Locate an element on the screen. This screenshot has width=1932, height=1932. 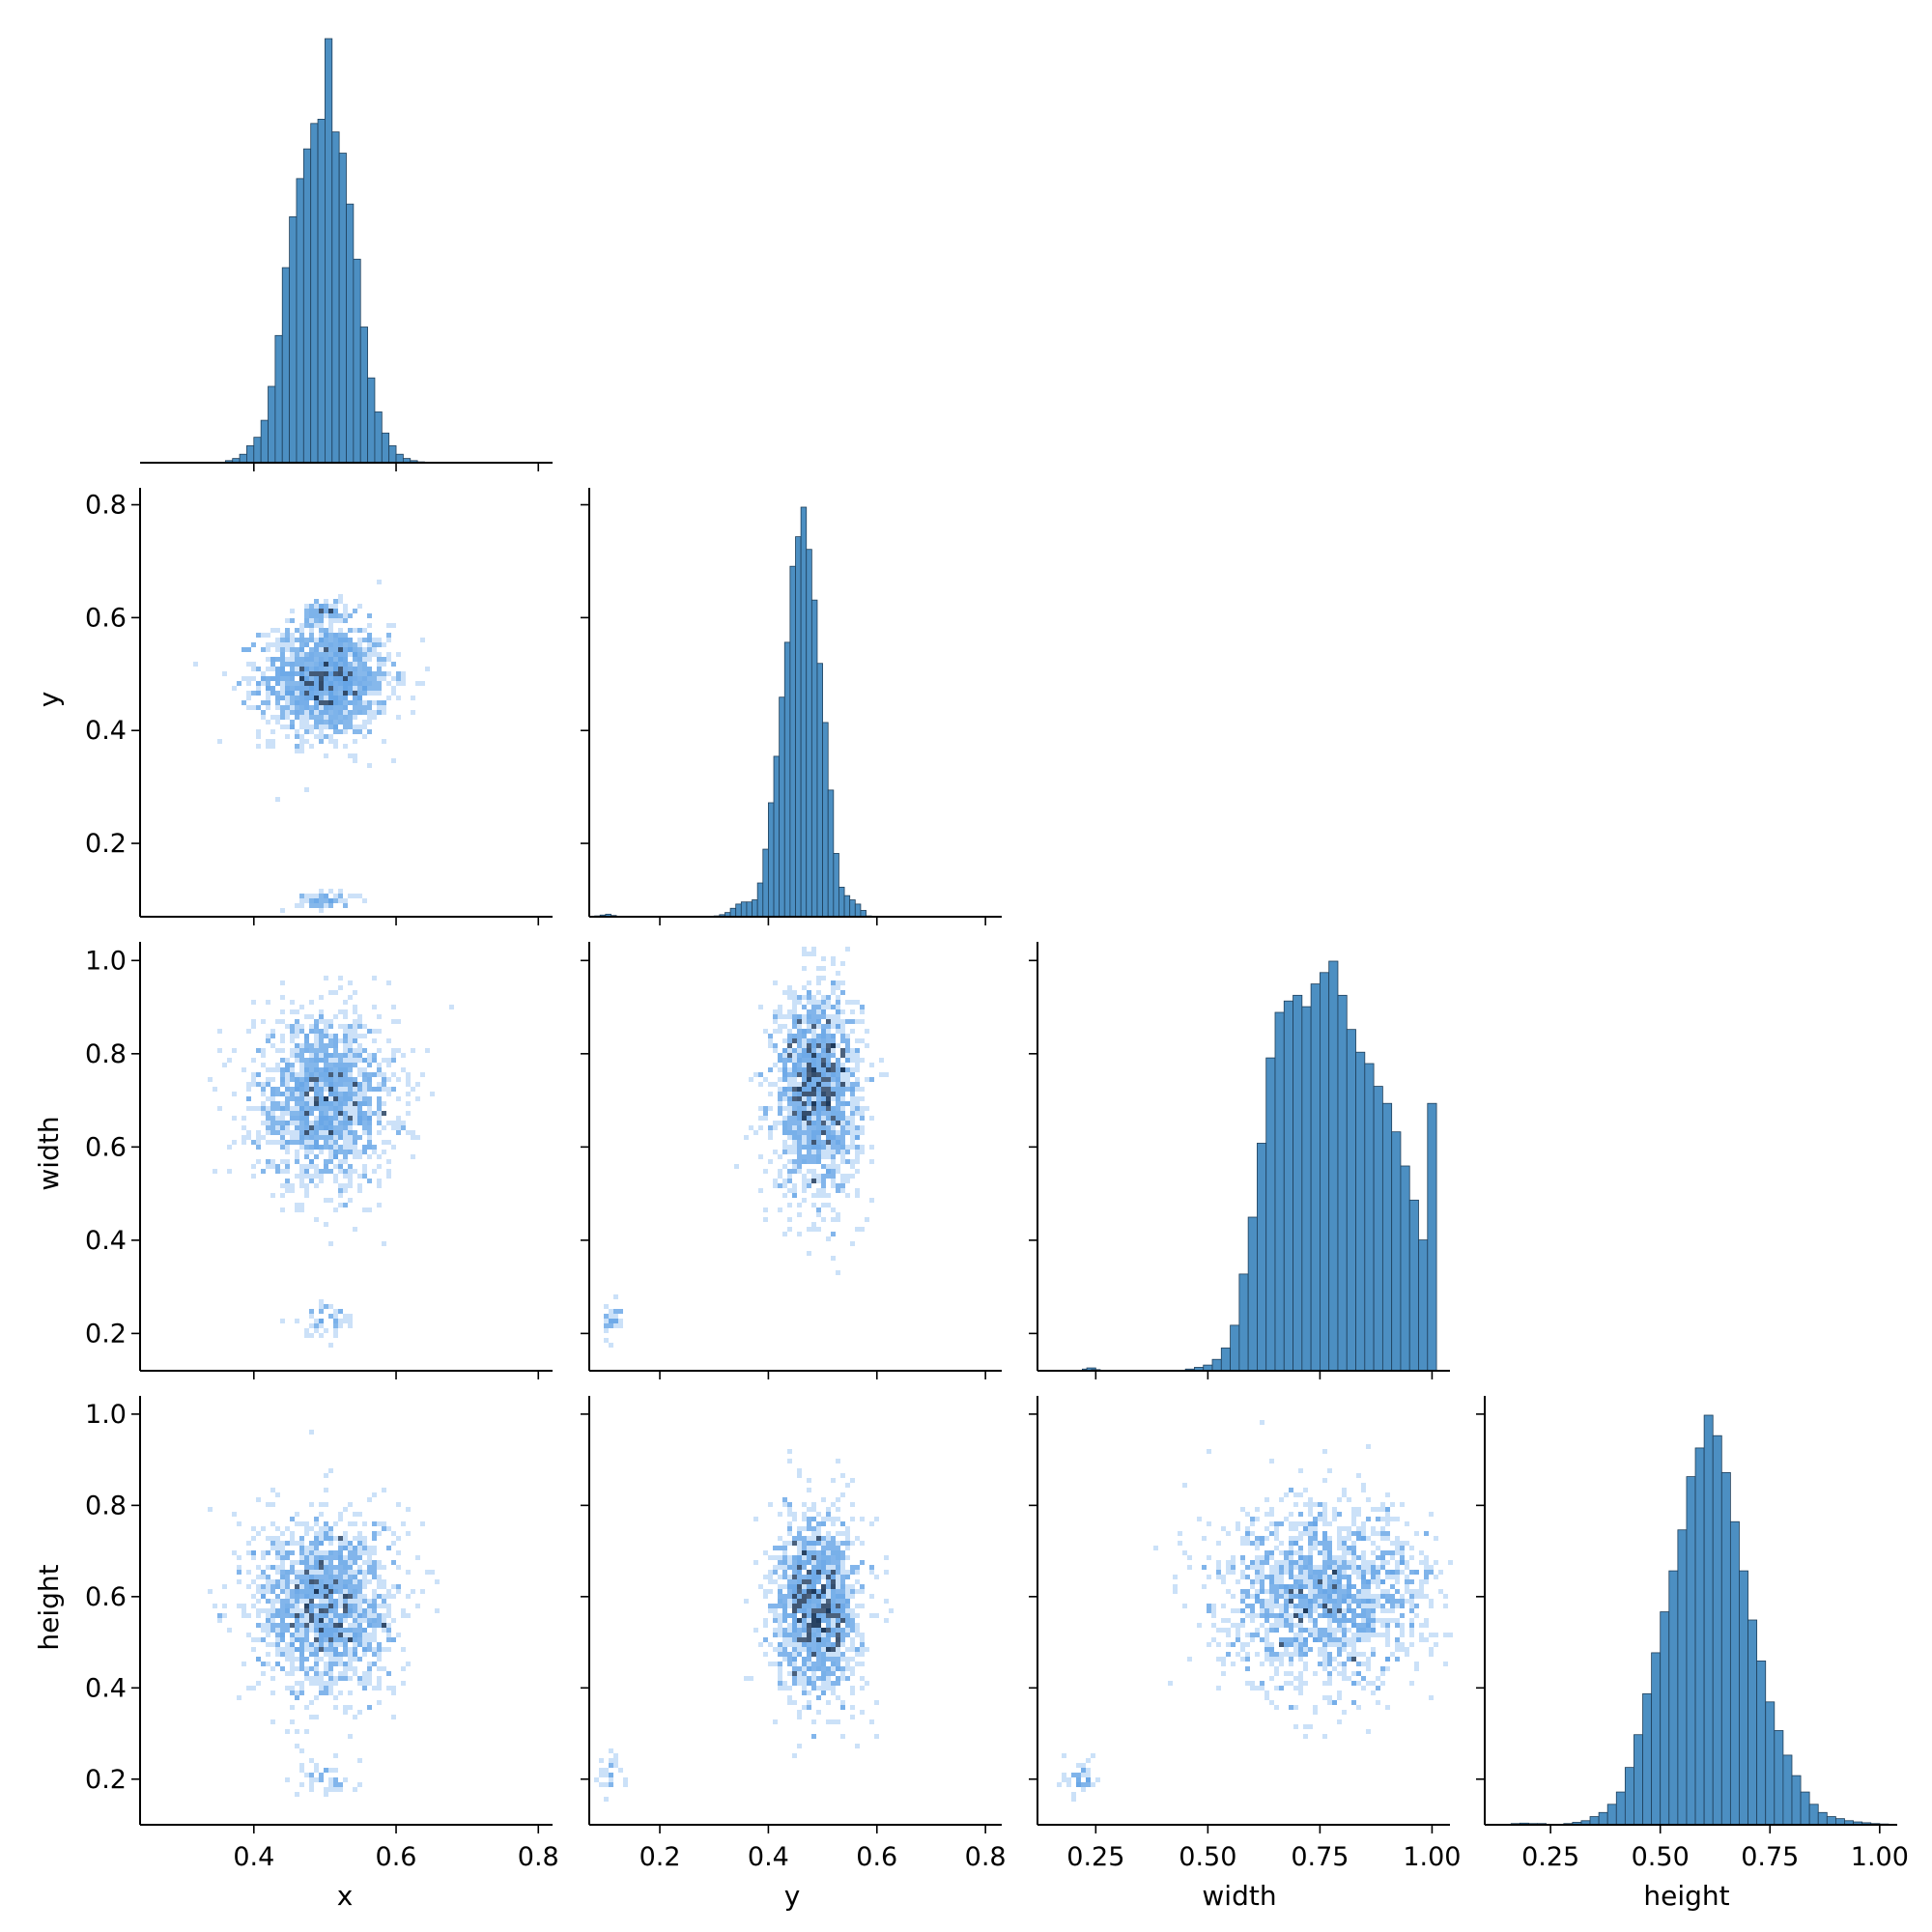
hist-bar is located at coordinates (307, 306).